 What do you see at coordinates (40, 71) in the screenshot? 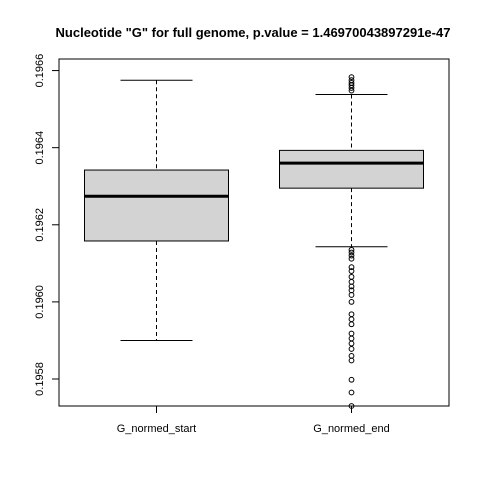
I see `y-tick-label: 0.1966` at bounding box center [40, 71].